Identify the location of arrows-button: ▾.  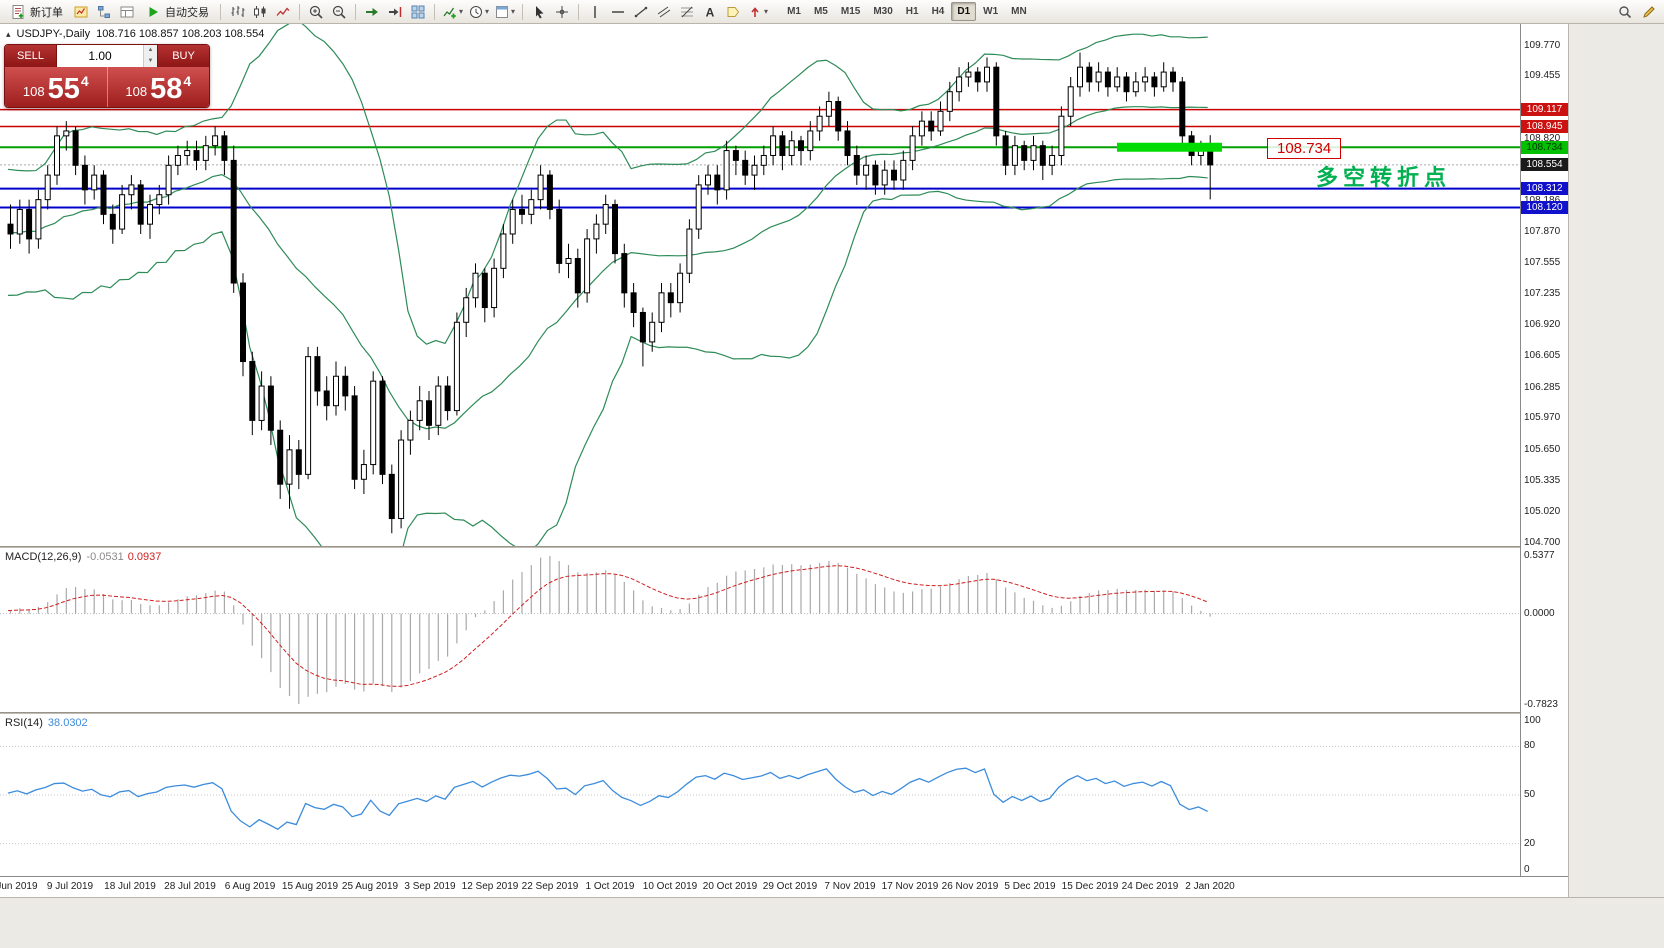
(757, 12).